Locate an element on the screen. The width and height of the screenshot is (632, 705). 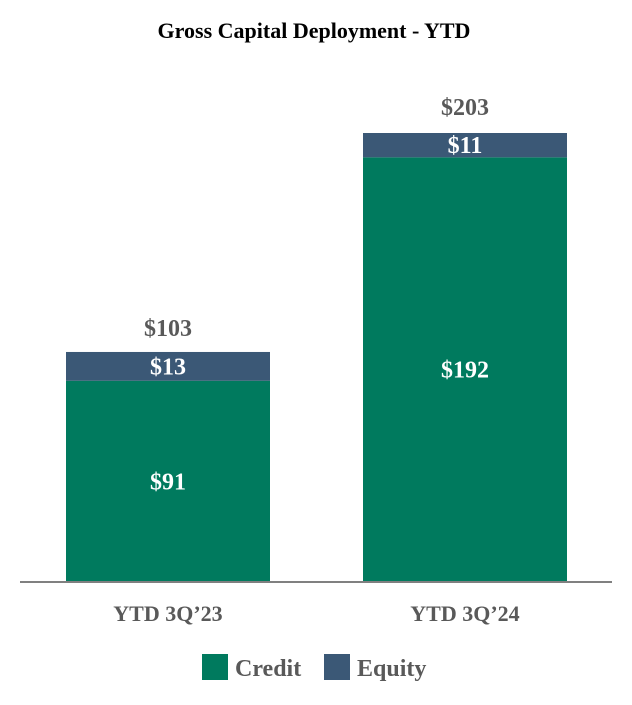
x-tick-label-2: YTD 3Q’24 is located at coordinates (464, 613).